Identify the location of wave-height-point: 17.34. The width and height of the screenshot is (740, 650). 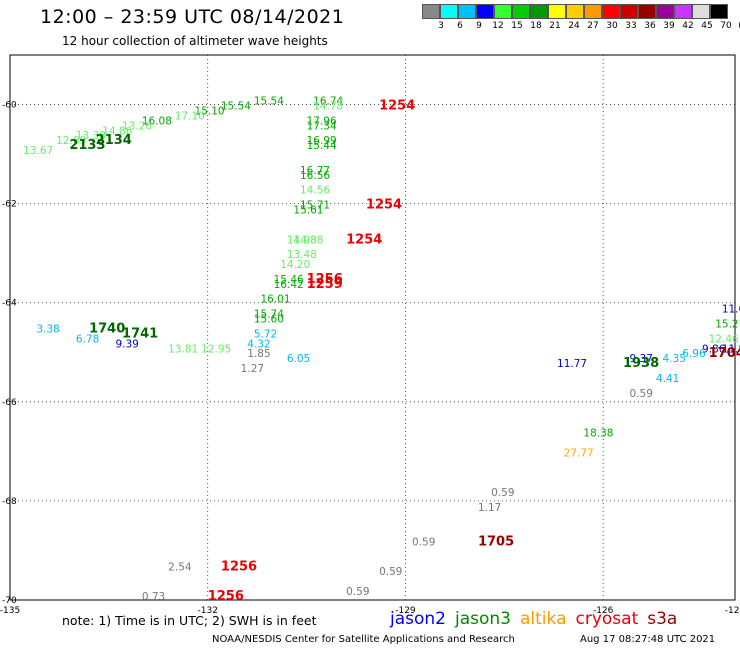
(322, 126).